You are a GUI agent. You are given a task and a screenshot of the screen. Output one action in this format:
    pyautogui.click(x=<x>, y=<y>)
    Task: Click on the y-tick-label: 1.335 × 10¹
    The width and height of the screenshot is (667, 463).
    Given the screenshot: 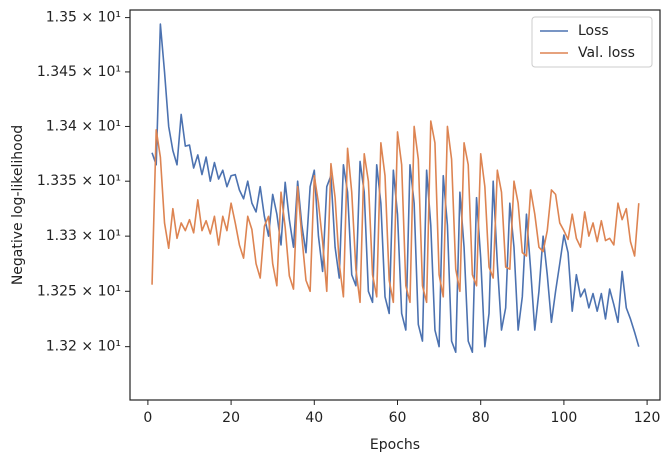 What is the action you would take?
    pyautogui.click(x=79, y=181)
    